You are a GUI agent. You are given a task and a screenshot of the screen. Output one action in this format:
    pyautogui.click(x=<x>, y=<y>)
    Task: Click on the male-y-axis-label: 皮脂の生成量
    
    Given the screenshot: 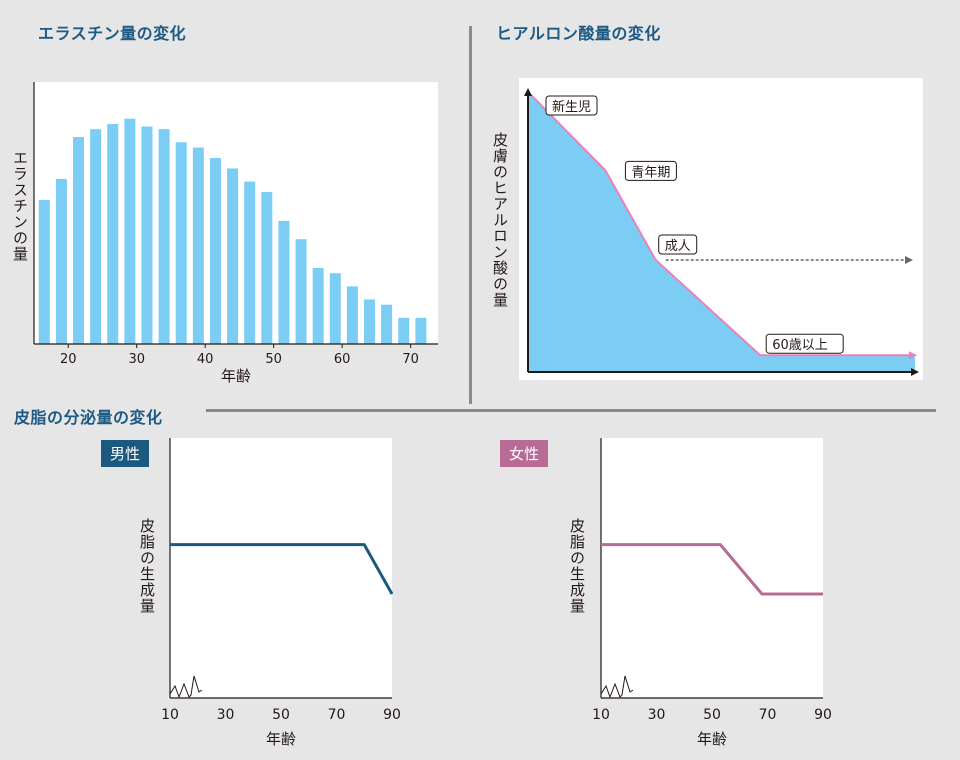 What is the action you would take?
    pyautogui.click(x=147, y=566)
    